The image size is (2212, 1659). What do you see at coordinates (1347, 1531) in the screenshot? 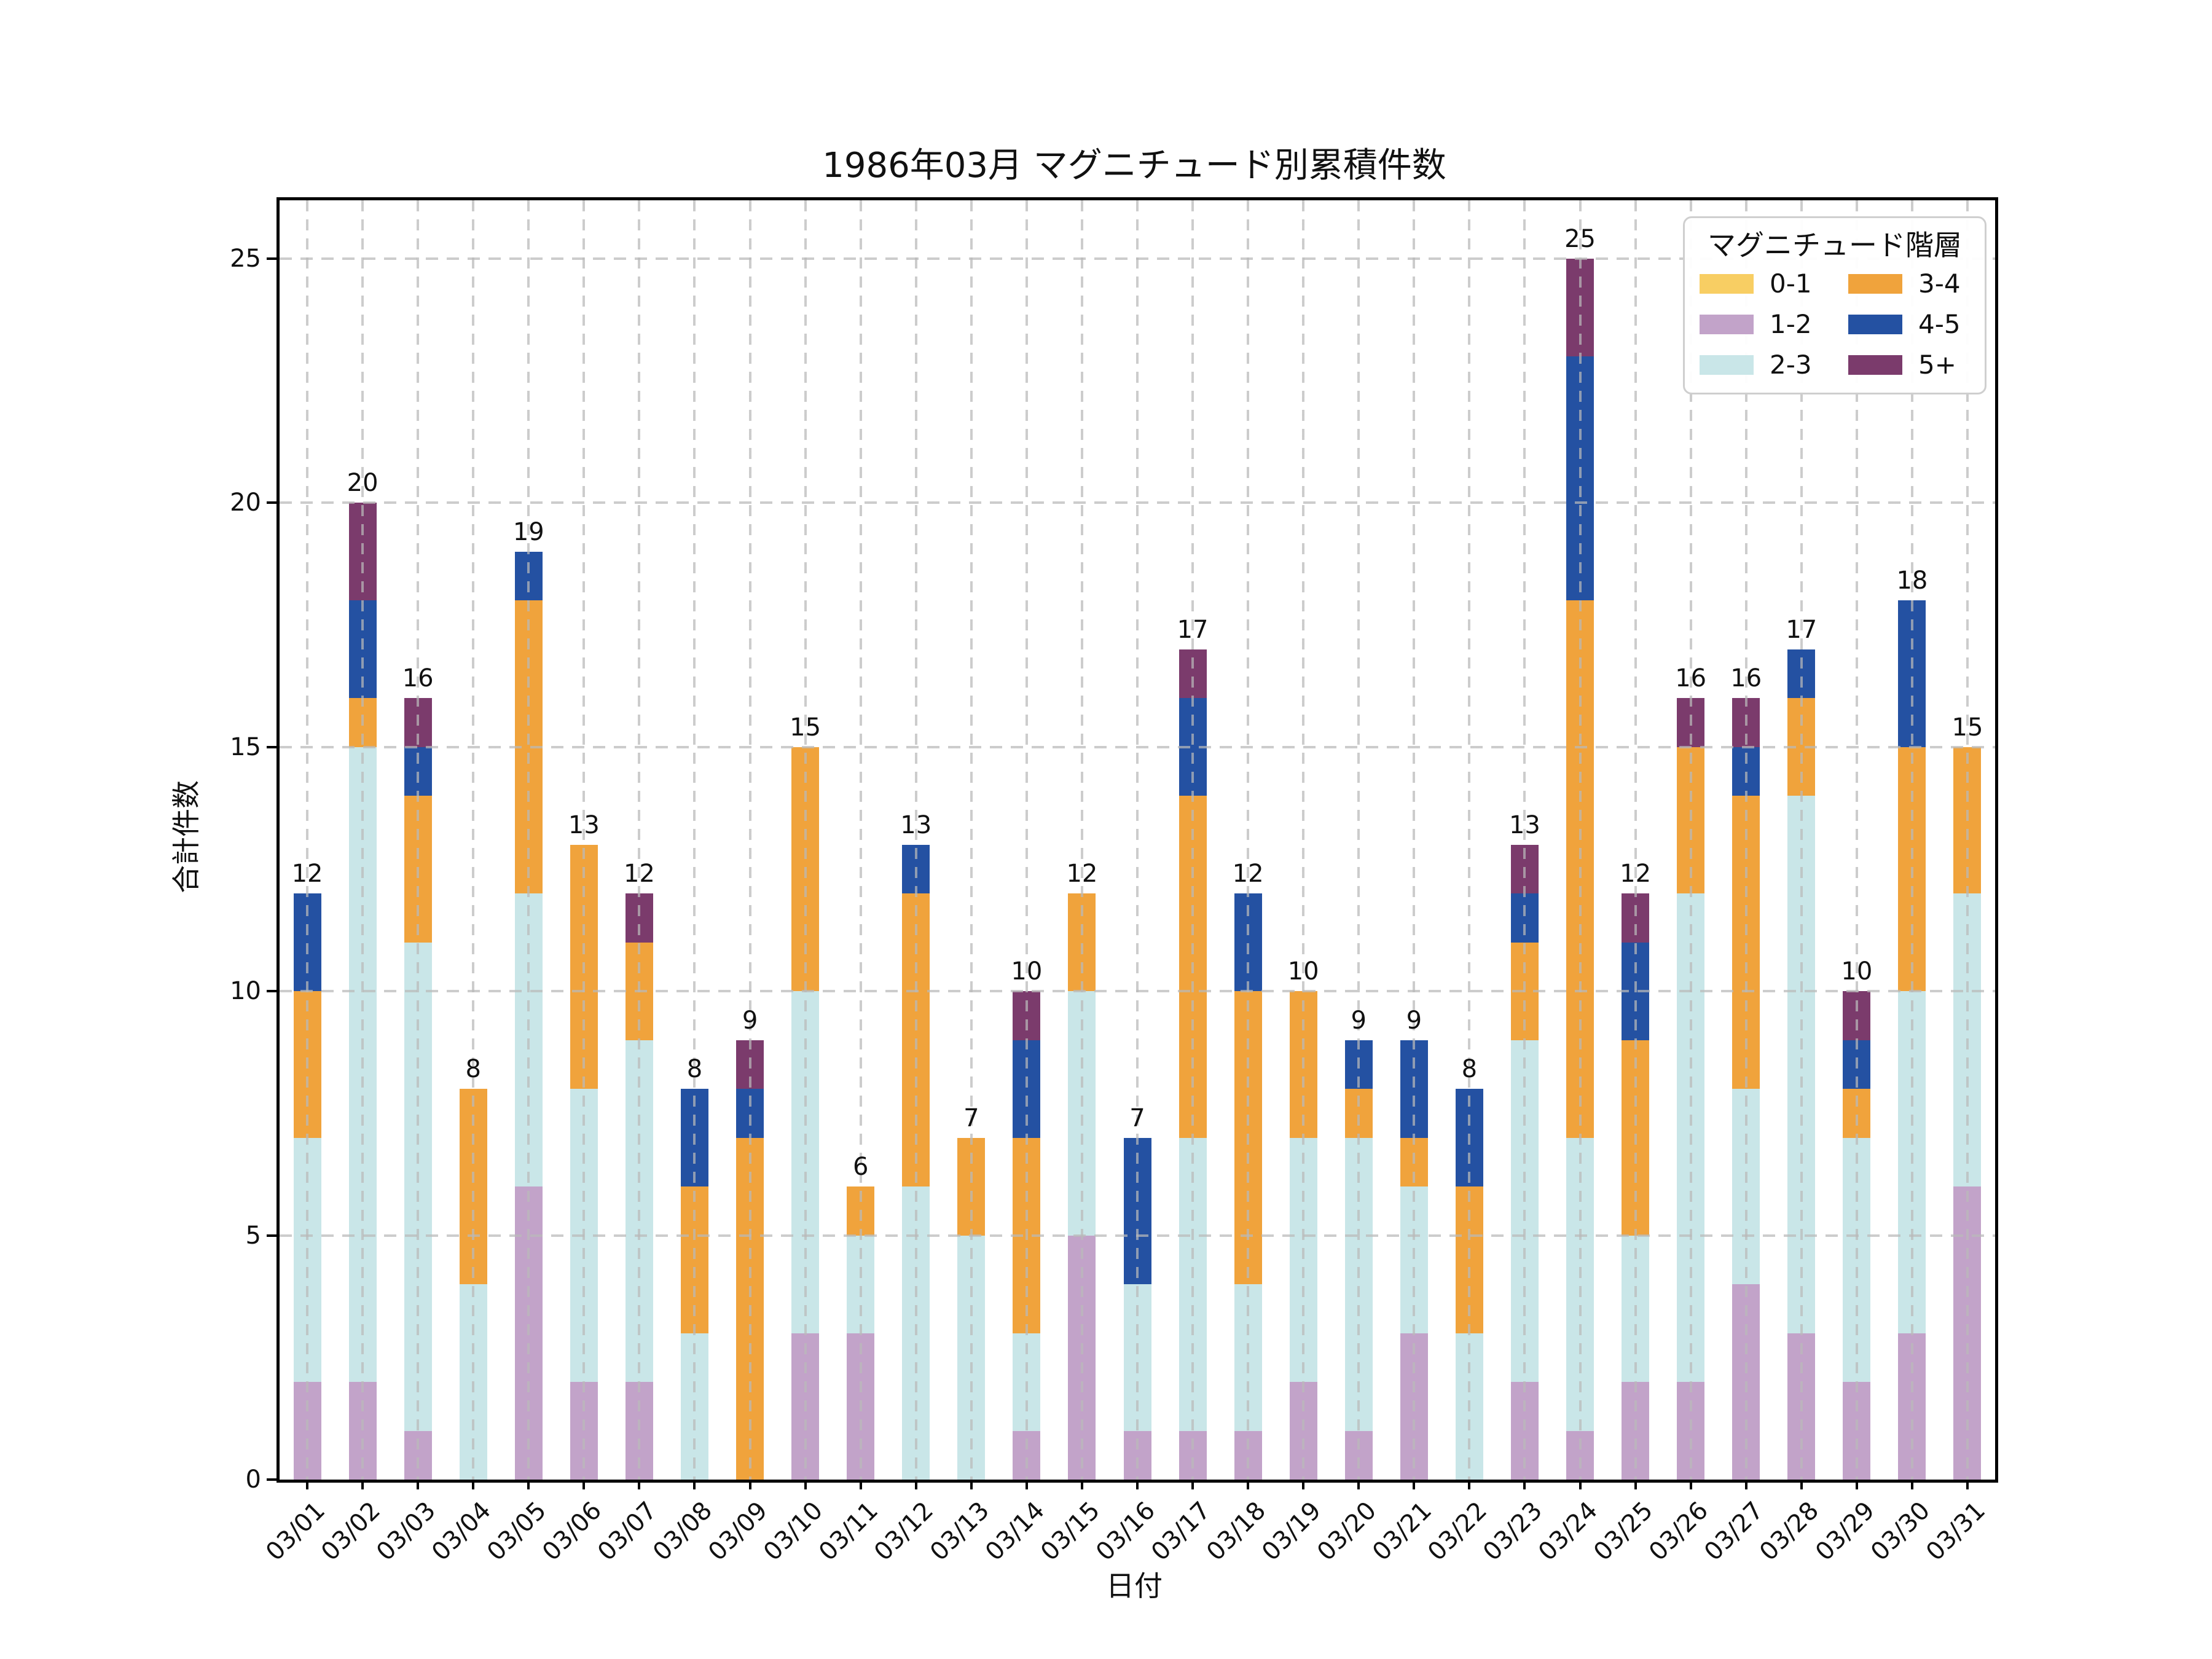
I see `x-tick-label: 03/20` at bounding box center [1347, 1531].